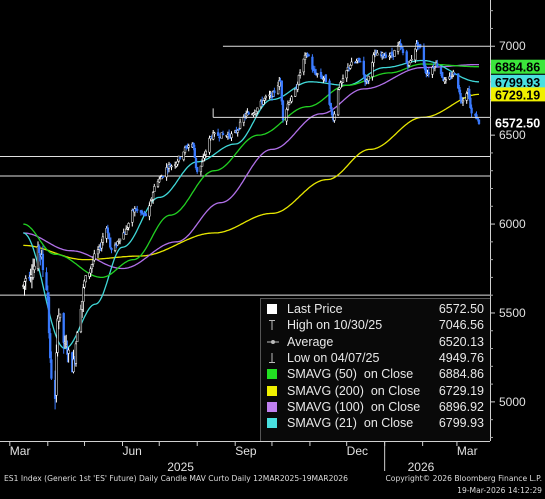 This screenshot has width=545, height=499. Describe the element at coordinates (421, 467) in the screenshot. I see `year-label: 2026` at that location.